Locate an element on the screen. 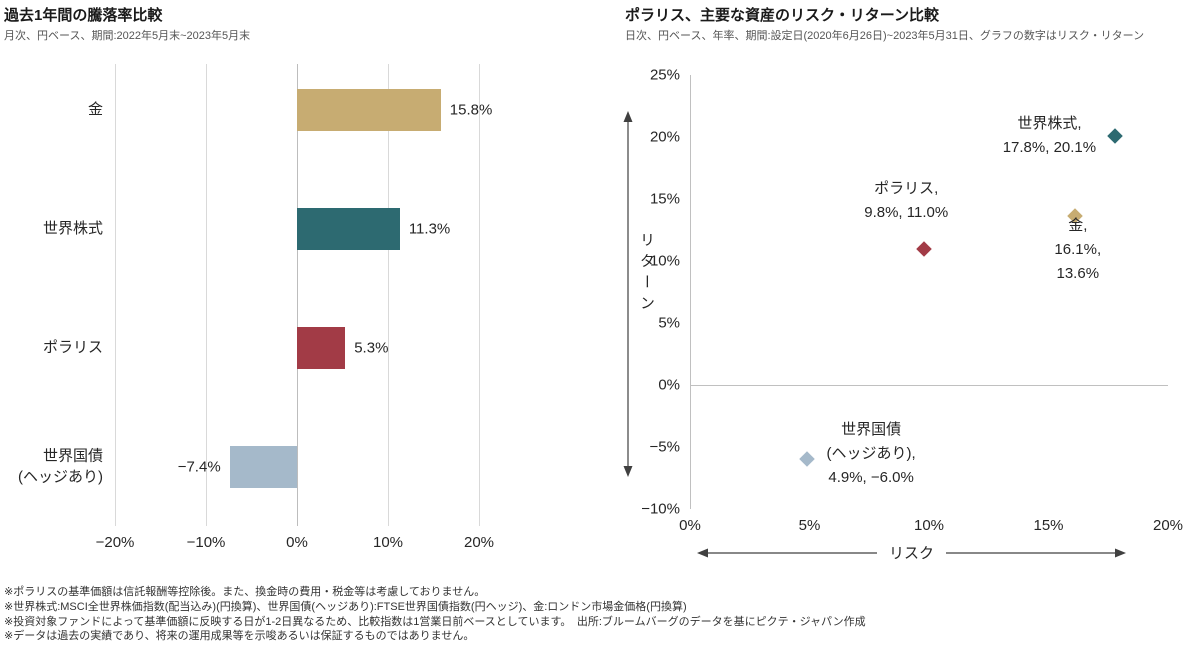 The image size is (1200, 645). x-axis-line is located at coordinates (929, 385).